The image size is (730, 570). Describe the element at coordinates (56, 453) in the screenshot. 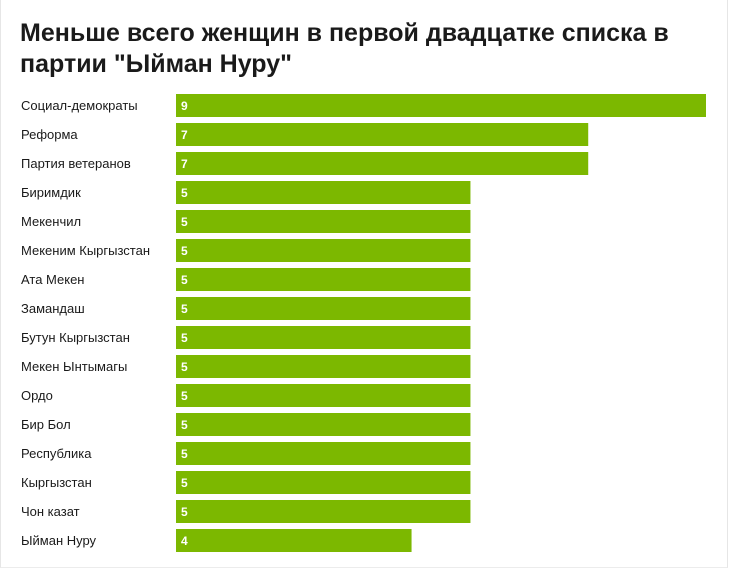

I see `category-label: Республика` at that location.